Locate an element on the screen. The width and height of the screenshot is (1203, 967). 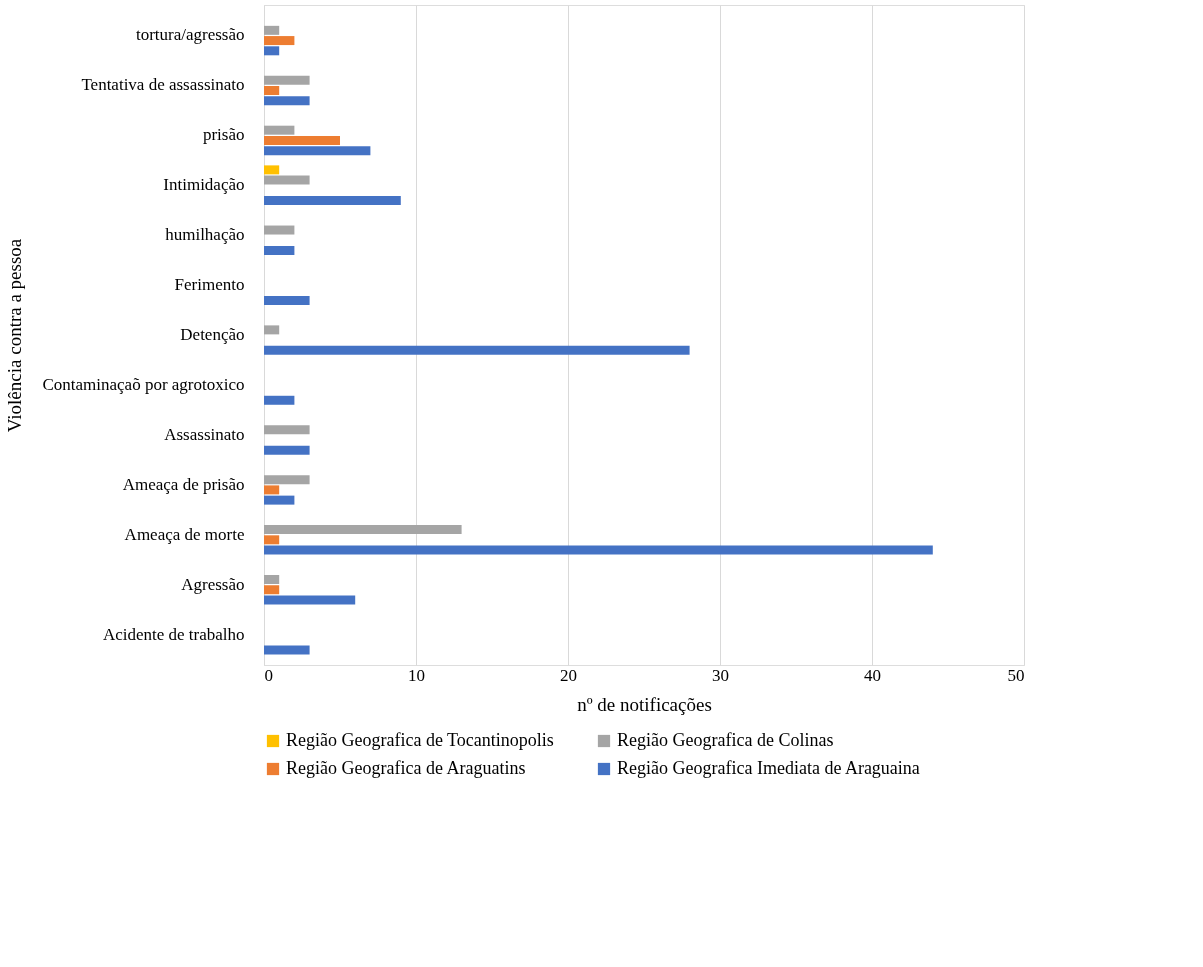
y-tick-label: Tentativa de assassinato is located at coordinates (163, 85).